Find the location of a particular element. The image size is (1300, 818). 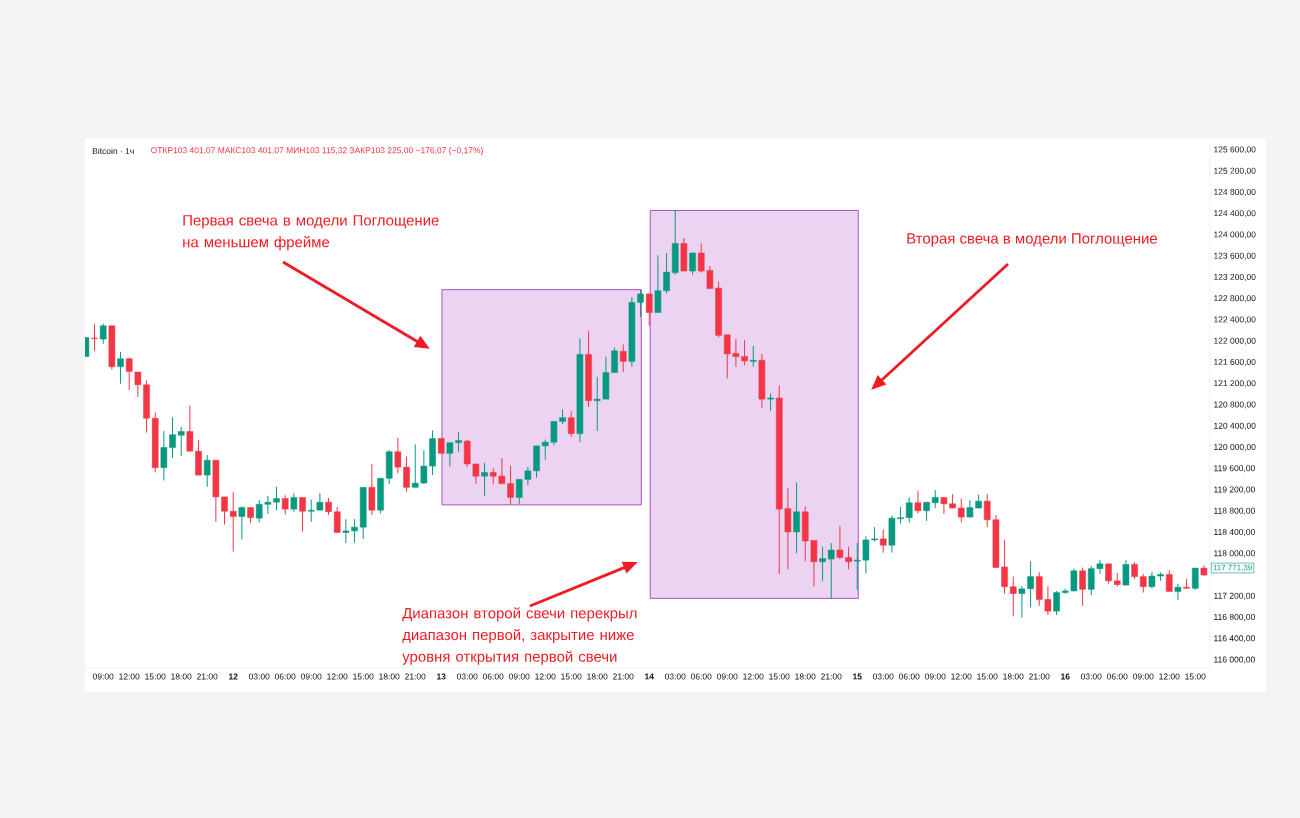

y-tick-label: 118 000,00 is located at coordinates (1234, 554).